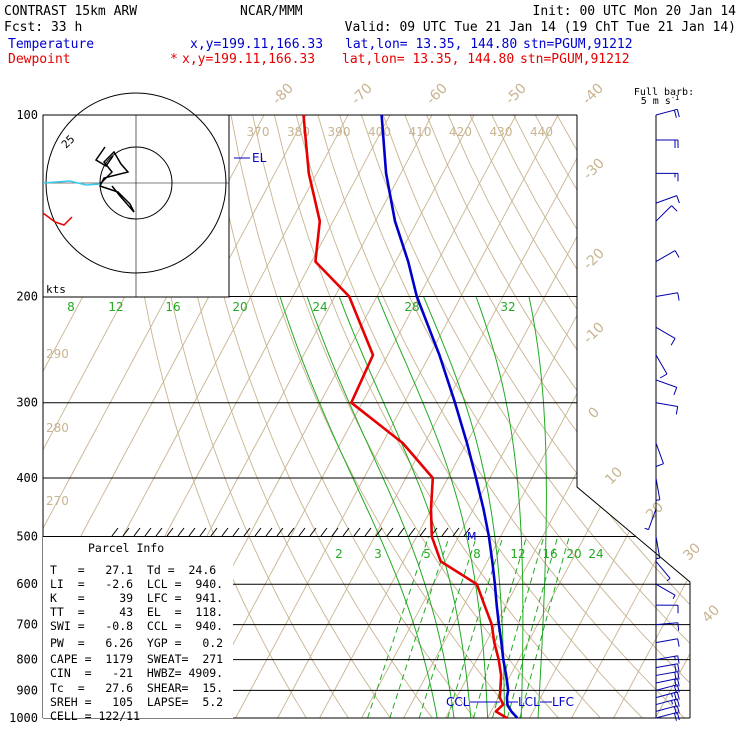 The image size is (740, 740). Describe the element at coordinates (27, 403) in the screenshot. I see `pressure-tick-label: 300` at that location.